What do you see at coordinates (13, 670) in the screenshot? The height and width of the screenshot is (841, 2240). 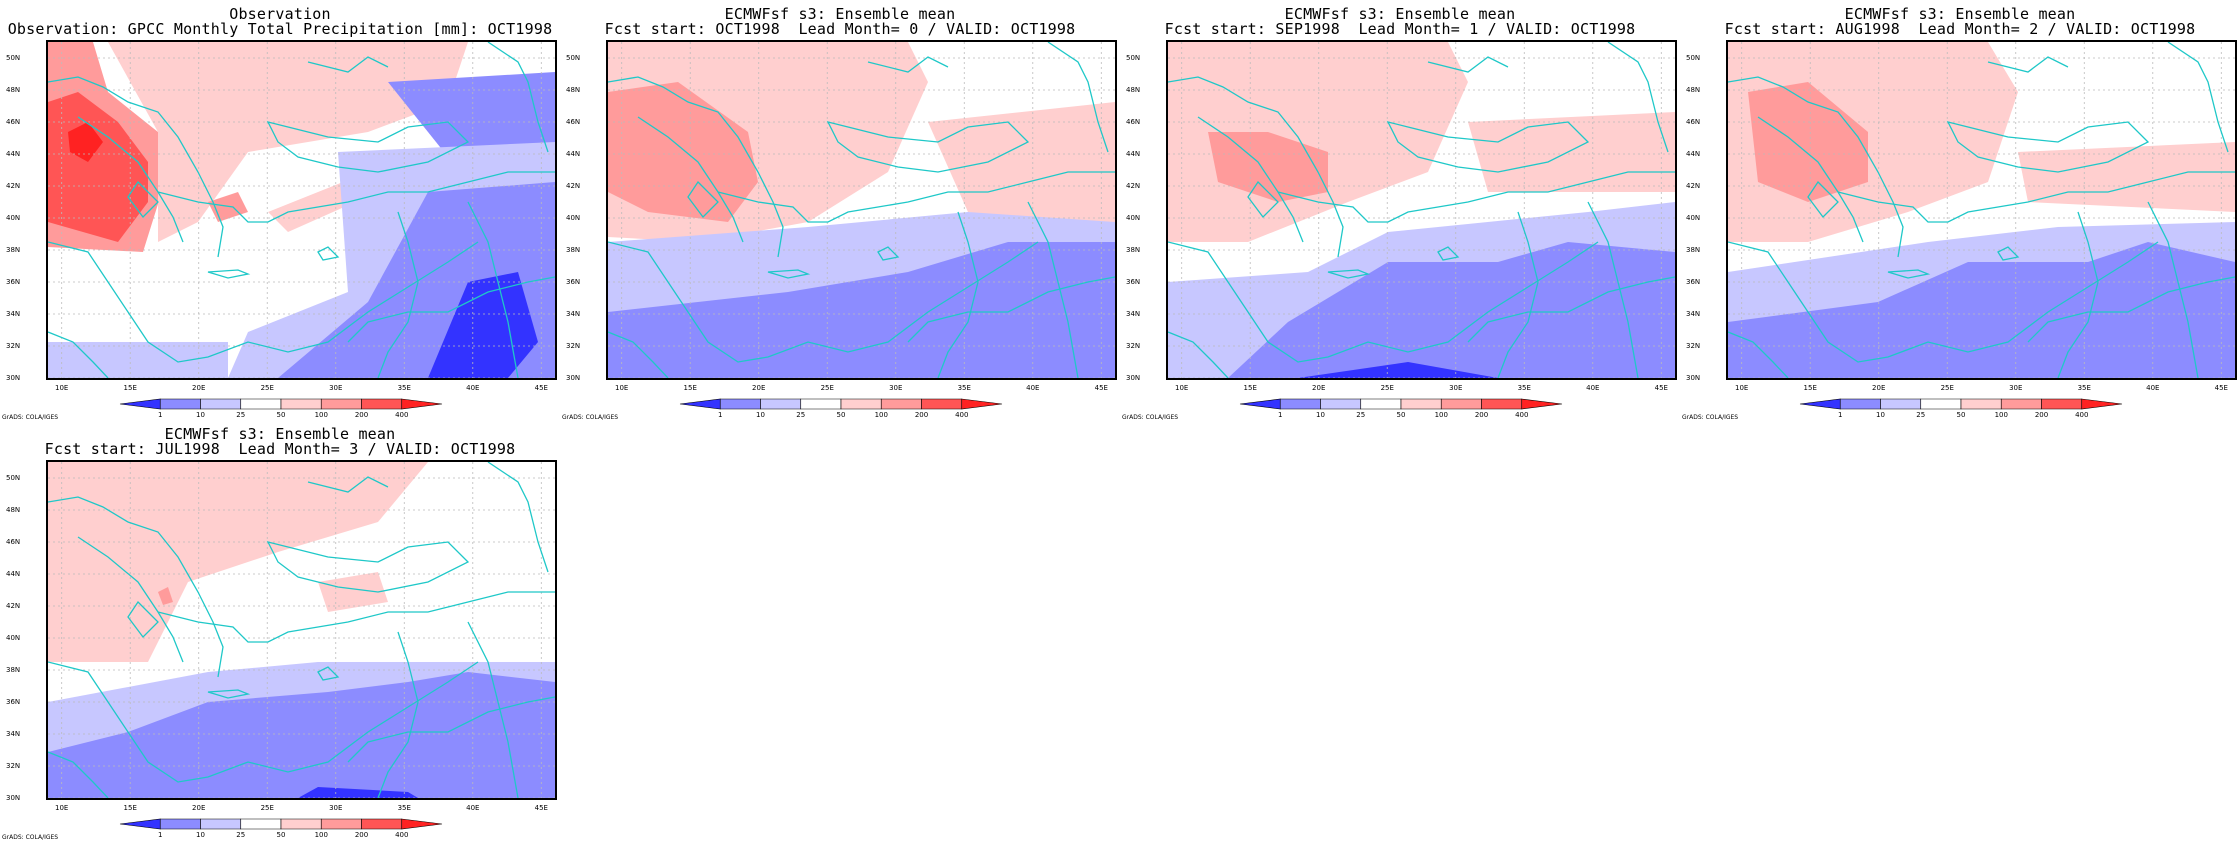 I see `lat-tick-label: 38N` at bounding box center [13, 670].